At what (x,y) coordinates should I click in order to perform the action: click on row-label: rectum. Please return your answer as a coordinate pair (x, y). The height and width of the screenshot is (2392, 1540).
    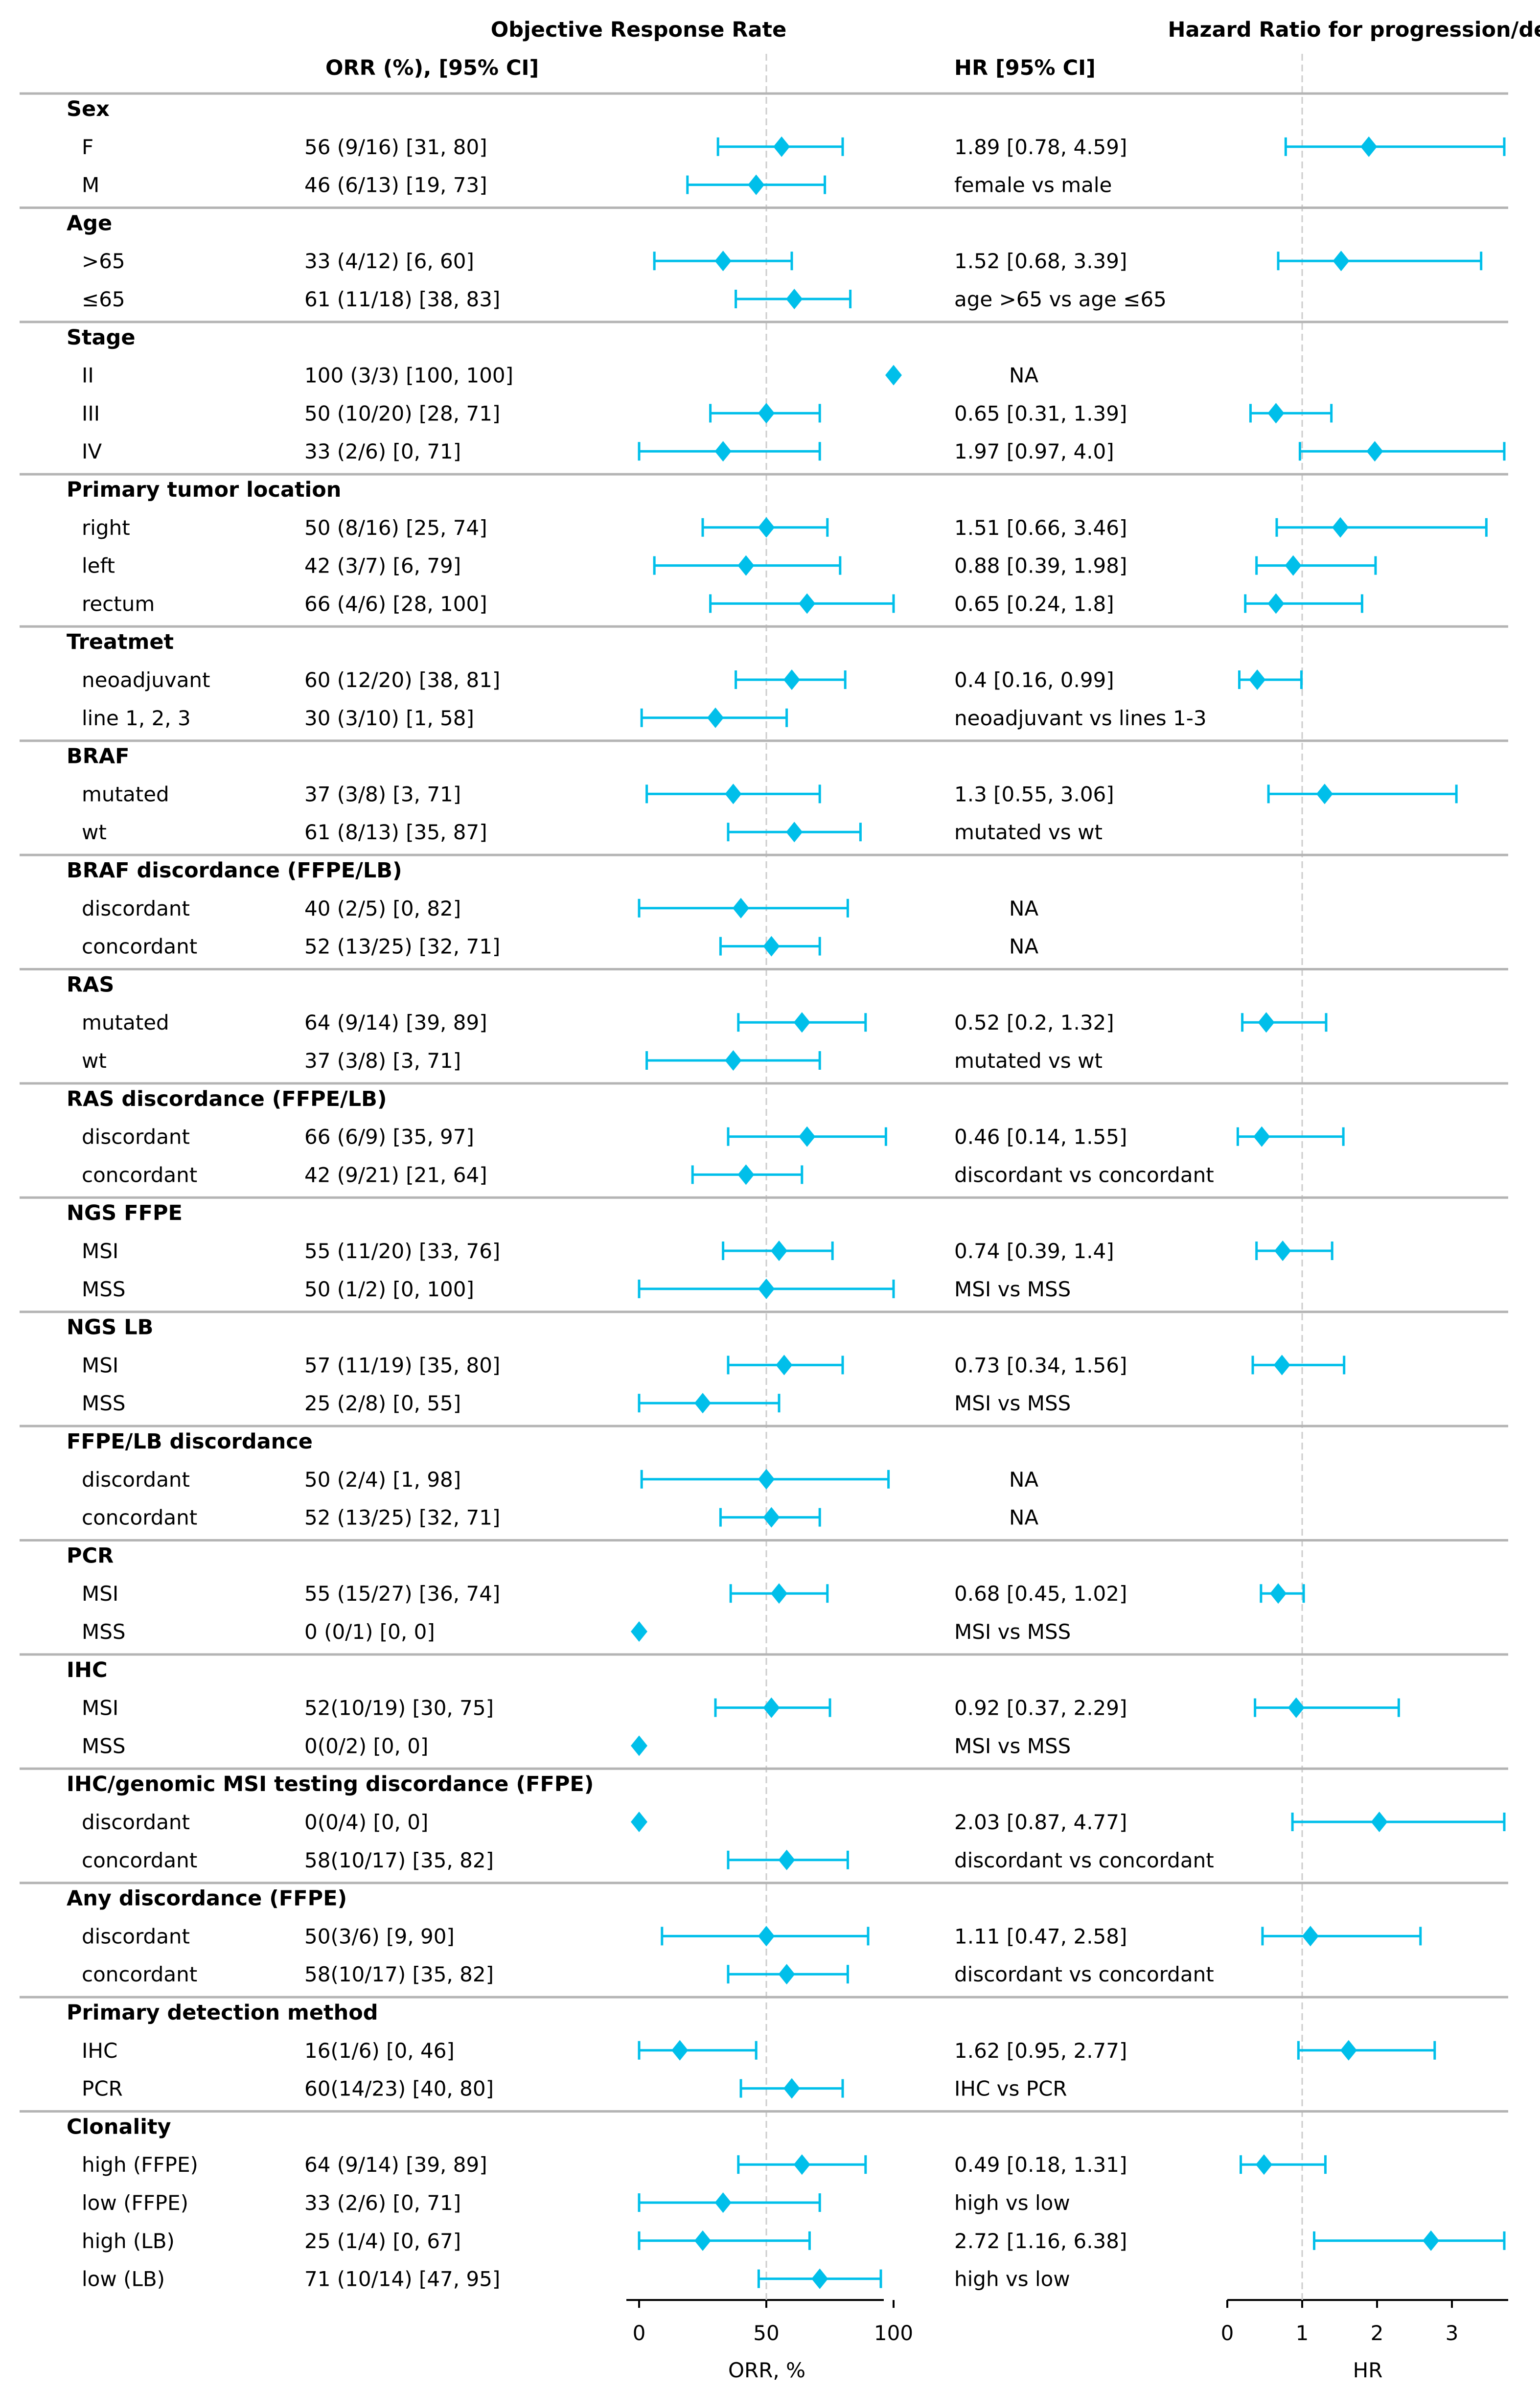
    Looking at the image, I should click on (119, 604).